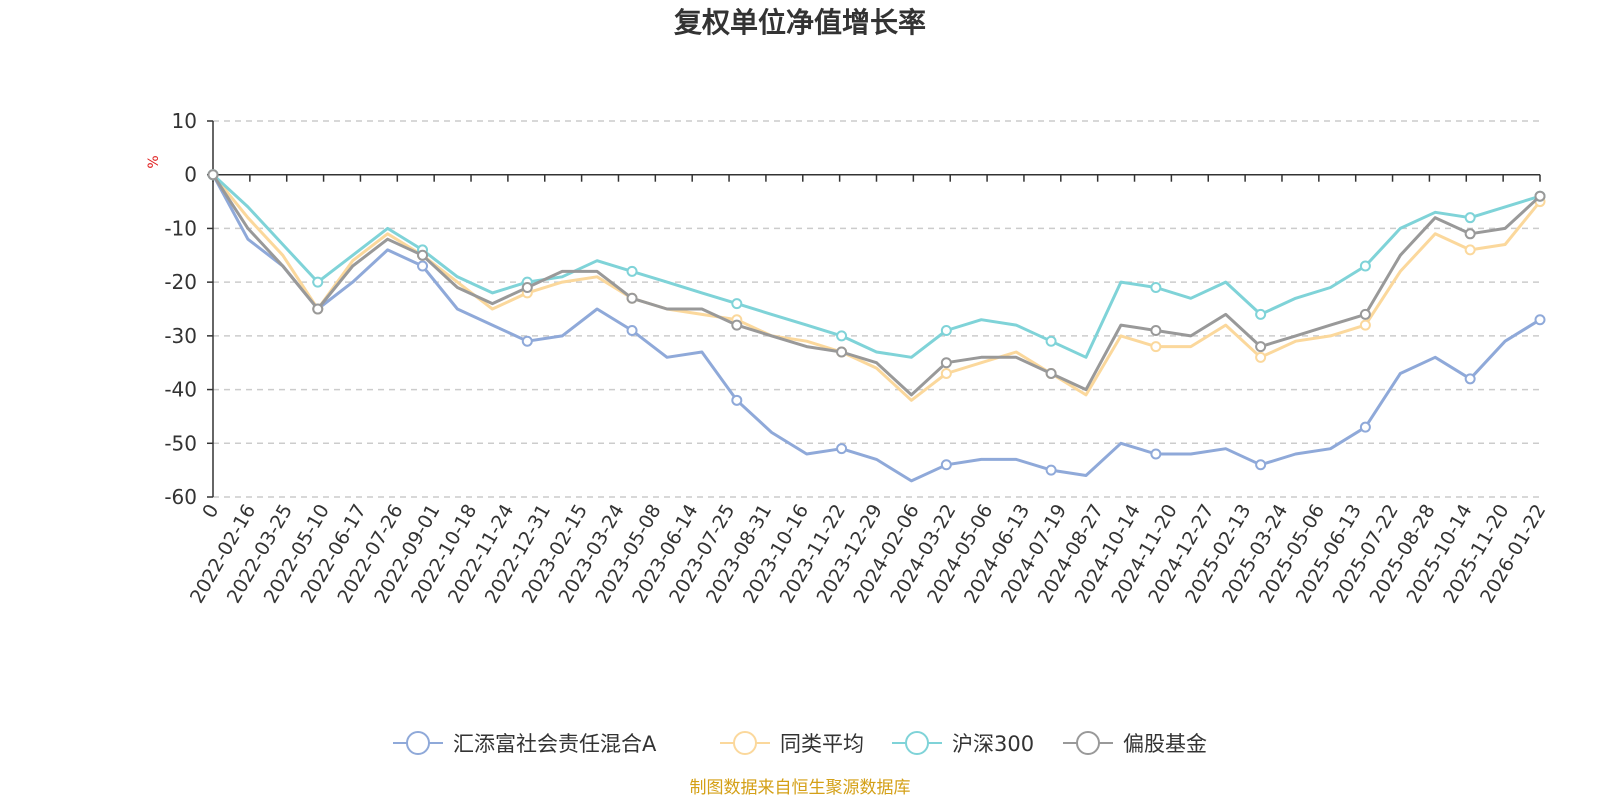  What do you see at coordinates (180, 336) in the screenshot?
I see `y-tick-label: -30` at bounding box center [180, 336].